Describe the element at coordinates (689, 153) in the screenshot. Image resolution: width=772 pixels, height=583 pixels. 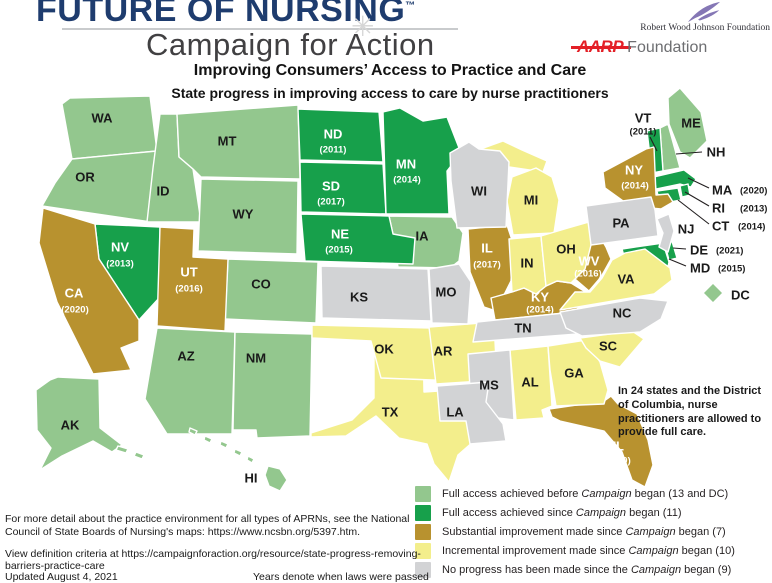
I see `callout-line-NH` at that location.